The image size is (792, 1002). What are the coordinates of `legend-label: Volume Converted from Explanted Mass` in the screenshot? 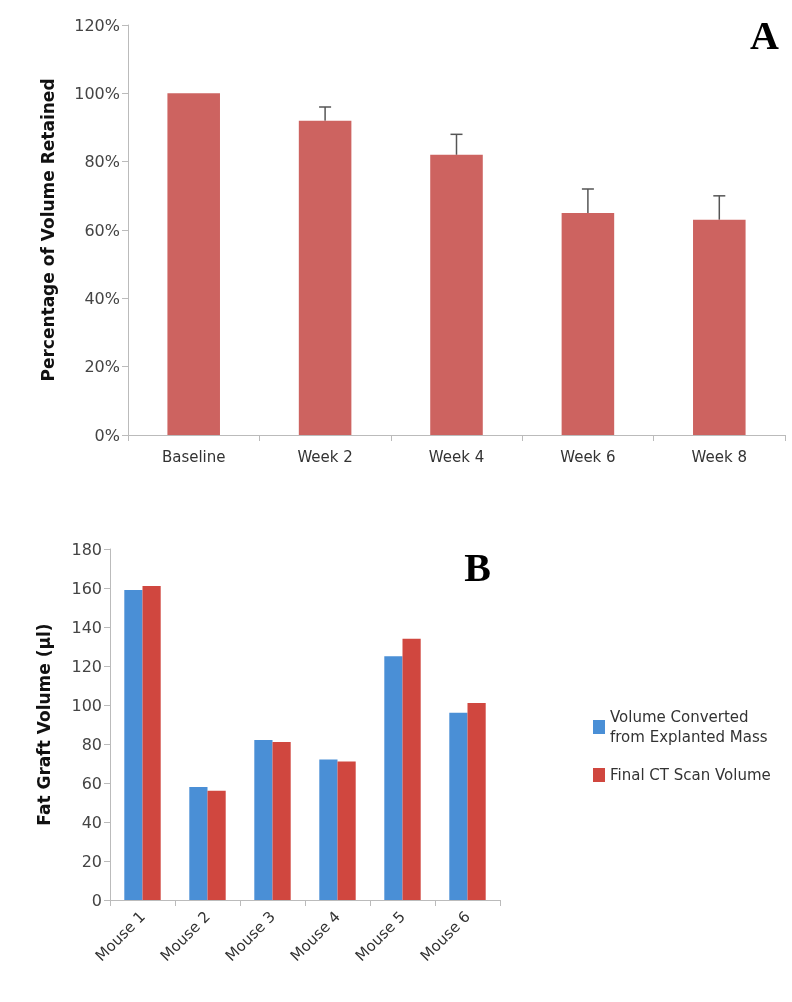 It's located at (689, 727).